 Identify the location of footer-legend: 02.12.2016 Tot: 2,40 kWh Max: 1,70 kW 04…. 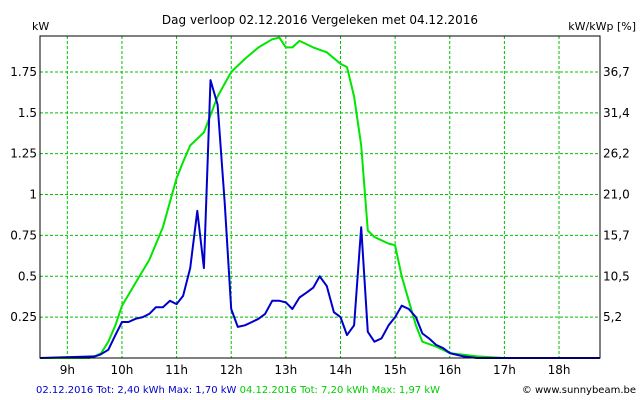
(238, 390).